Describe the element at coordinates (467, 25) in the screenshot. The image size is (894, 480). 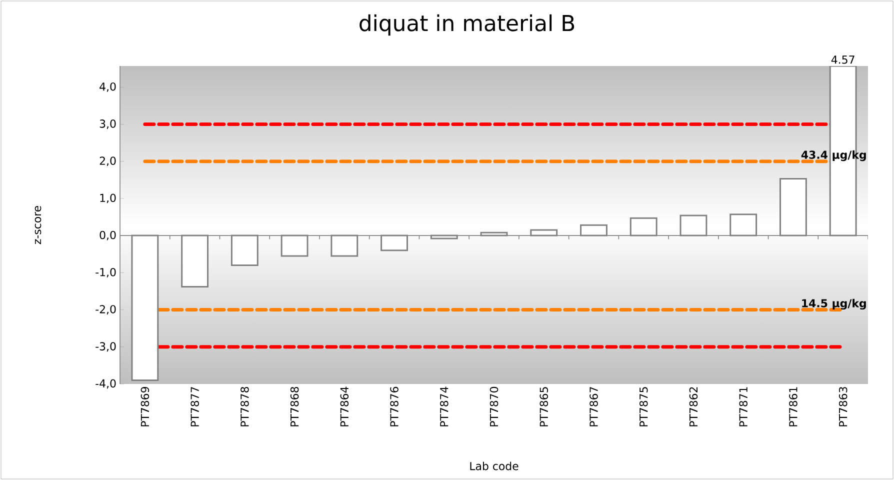
I see `chart-title: diquat in material B` at that location.